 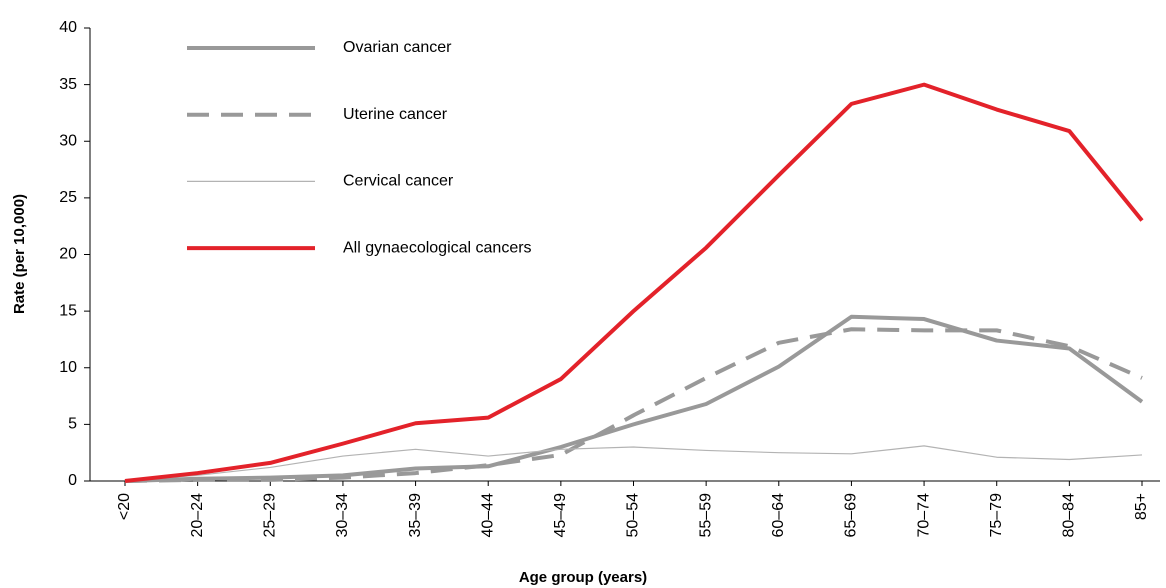 I want to click on y-tick-label: 5, so click(x=72, y=424).